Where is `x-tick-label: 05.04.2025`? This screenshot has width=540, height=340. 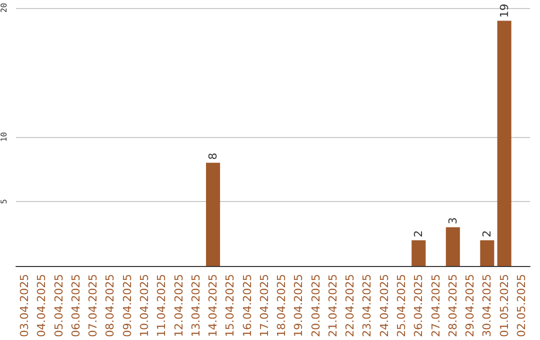
x-tick-label: 05.04.2025 is located at coordinates (59, 306).